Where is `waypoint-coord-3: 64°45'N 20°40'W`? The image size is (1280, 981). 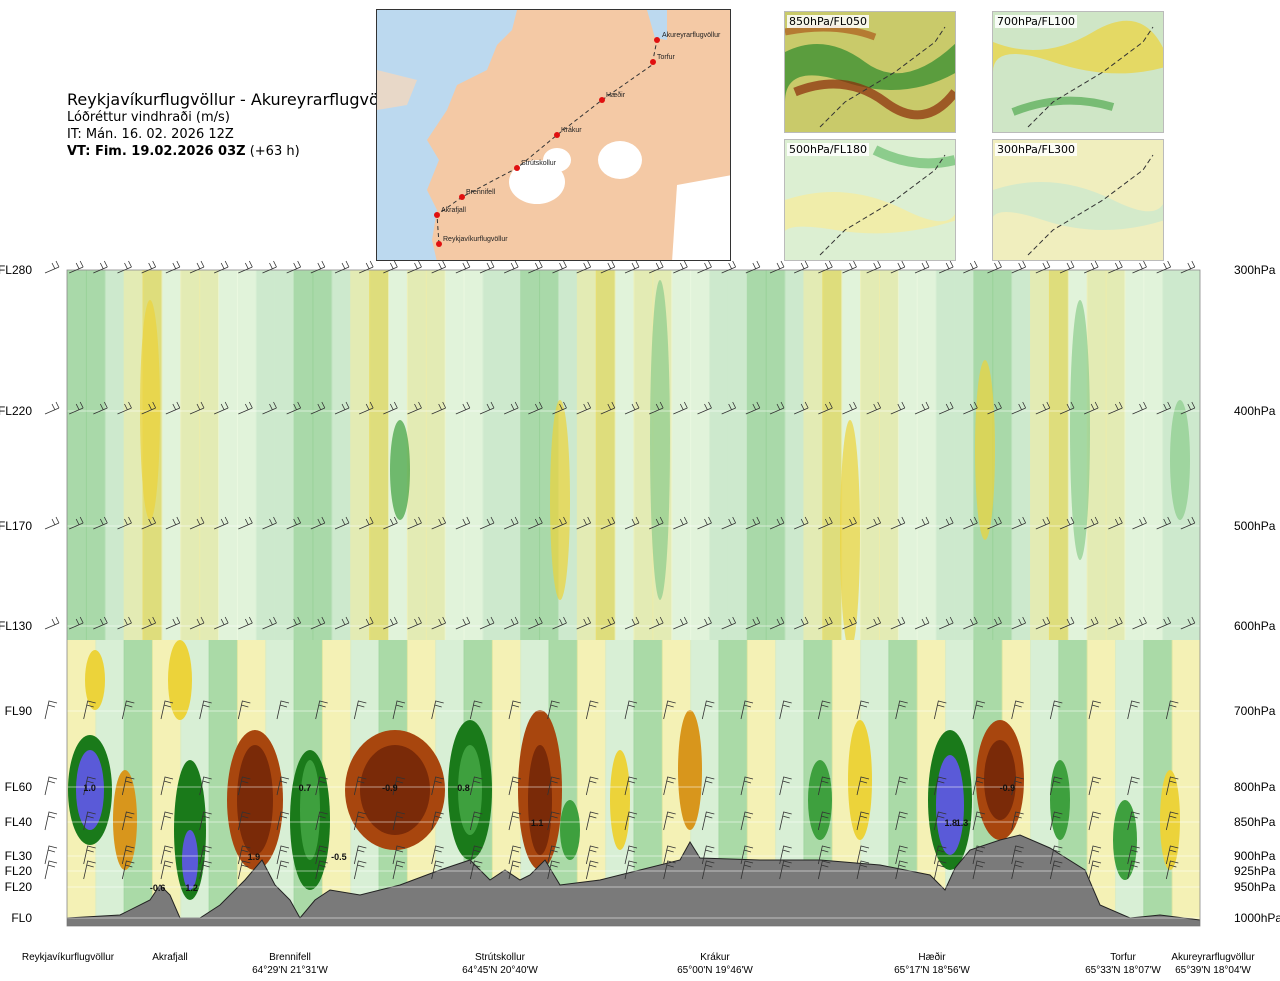
waypoint-coord-3: 64°45'N 20°40'W is located at coordinates (500, 970).